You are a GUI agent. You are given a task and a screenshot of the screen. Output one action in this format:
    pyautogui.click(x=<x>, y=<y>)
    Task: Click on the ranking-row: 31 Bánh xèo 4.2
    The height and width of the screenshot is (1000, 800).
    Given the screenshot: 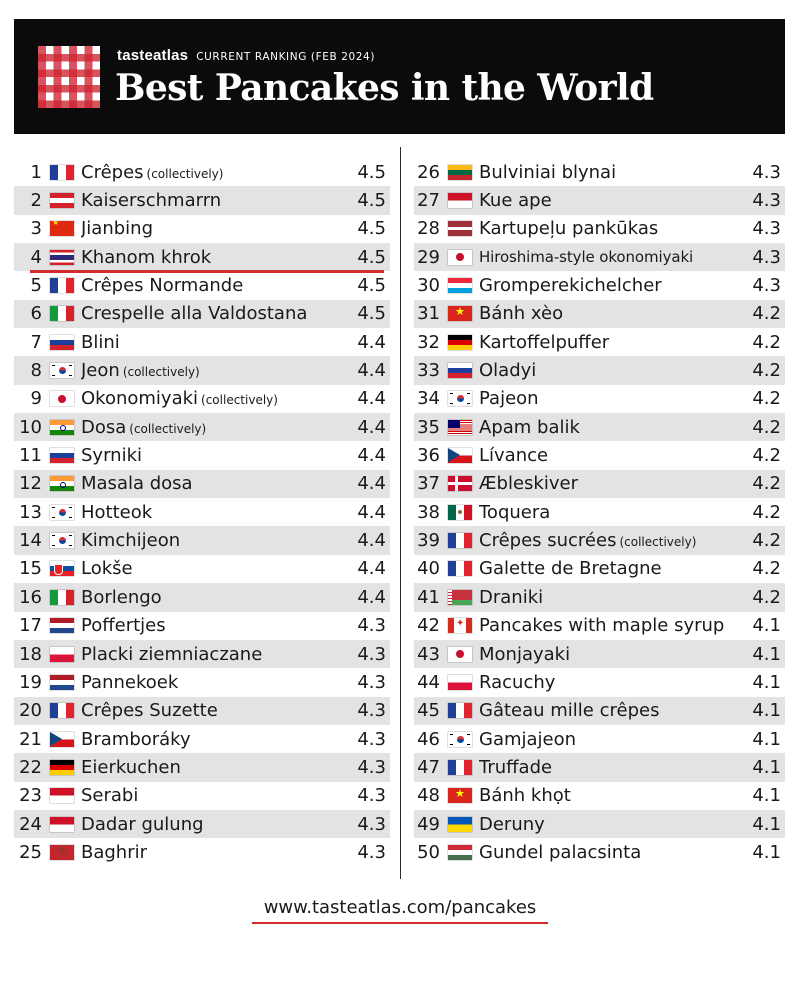 What is the action you would take?
    pyautogui.click(x=599, y=314)
    